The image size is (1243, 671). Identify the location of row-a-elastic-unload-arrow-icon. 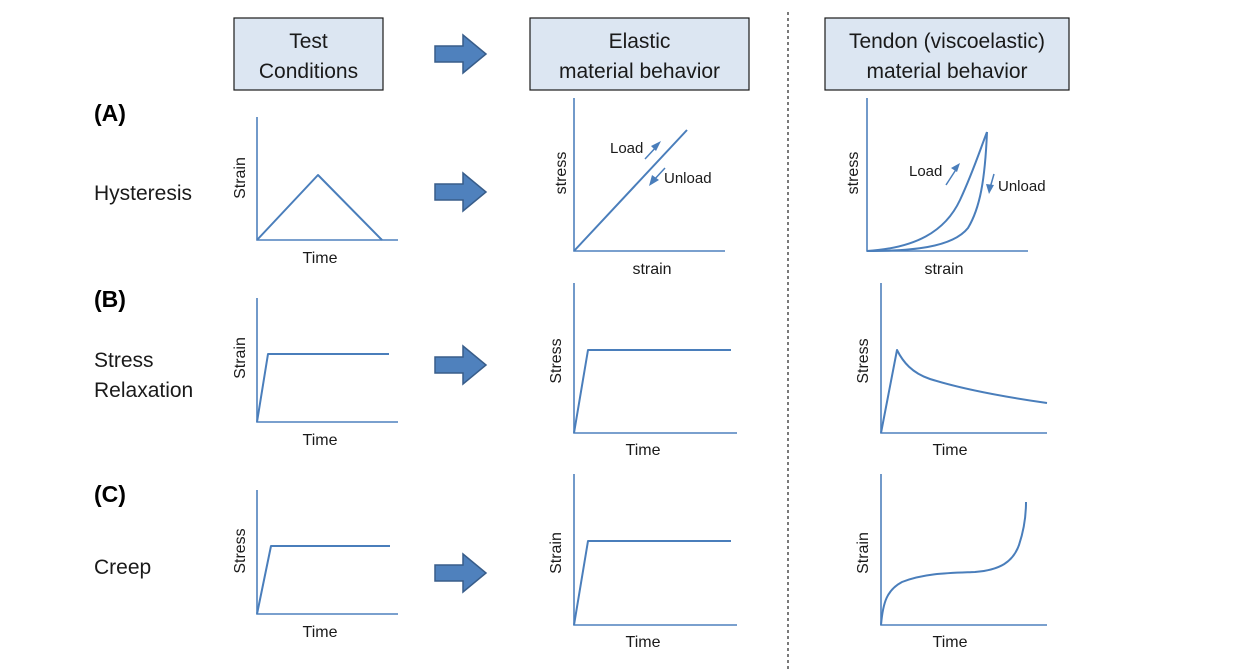
(654, 180).